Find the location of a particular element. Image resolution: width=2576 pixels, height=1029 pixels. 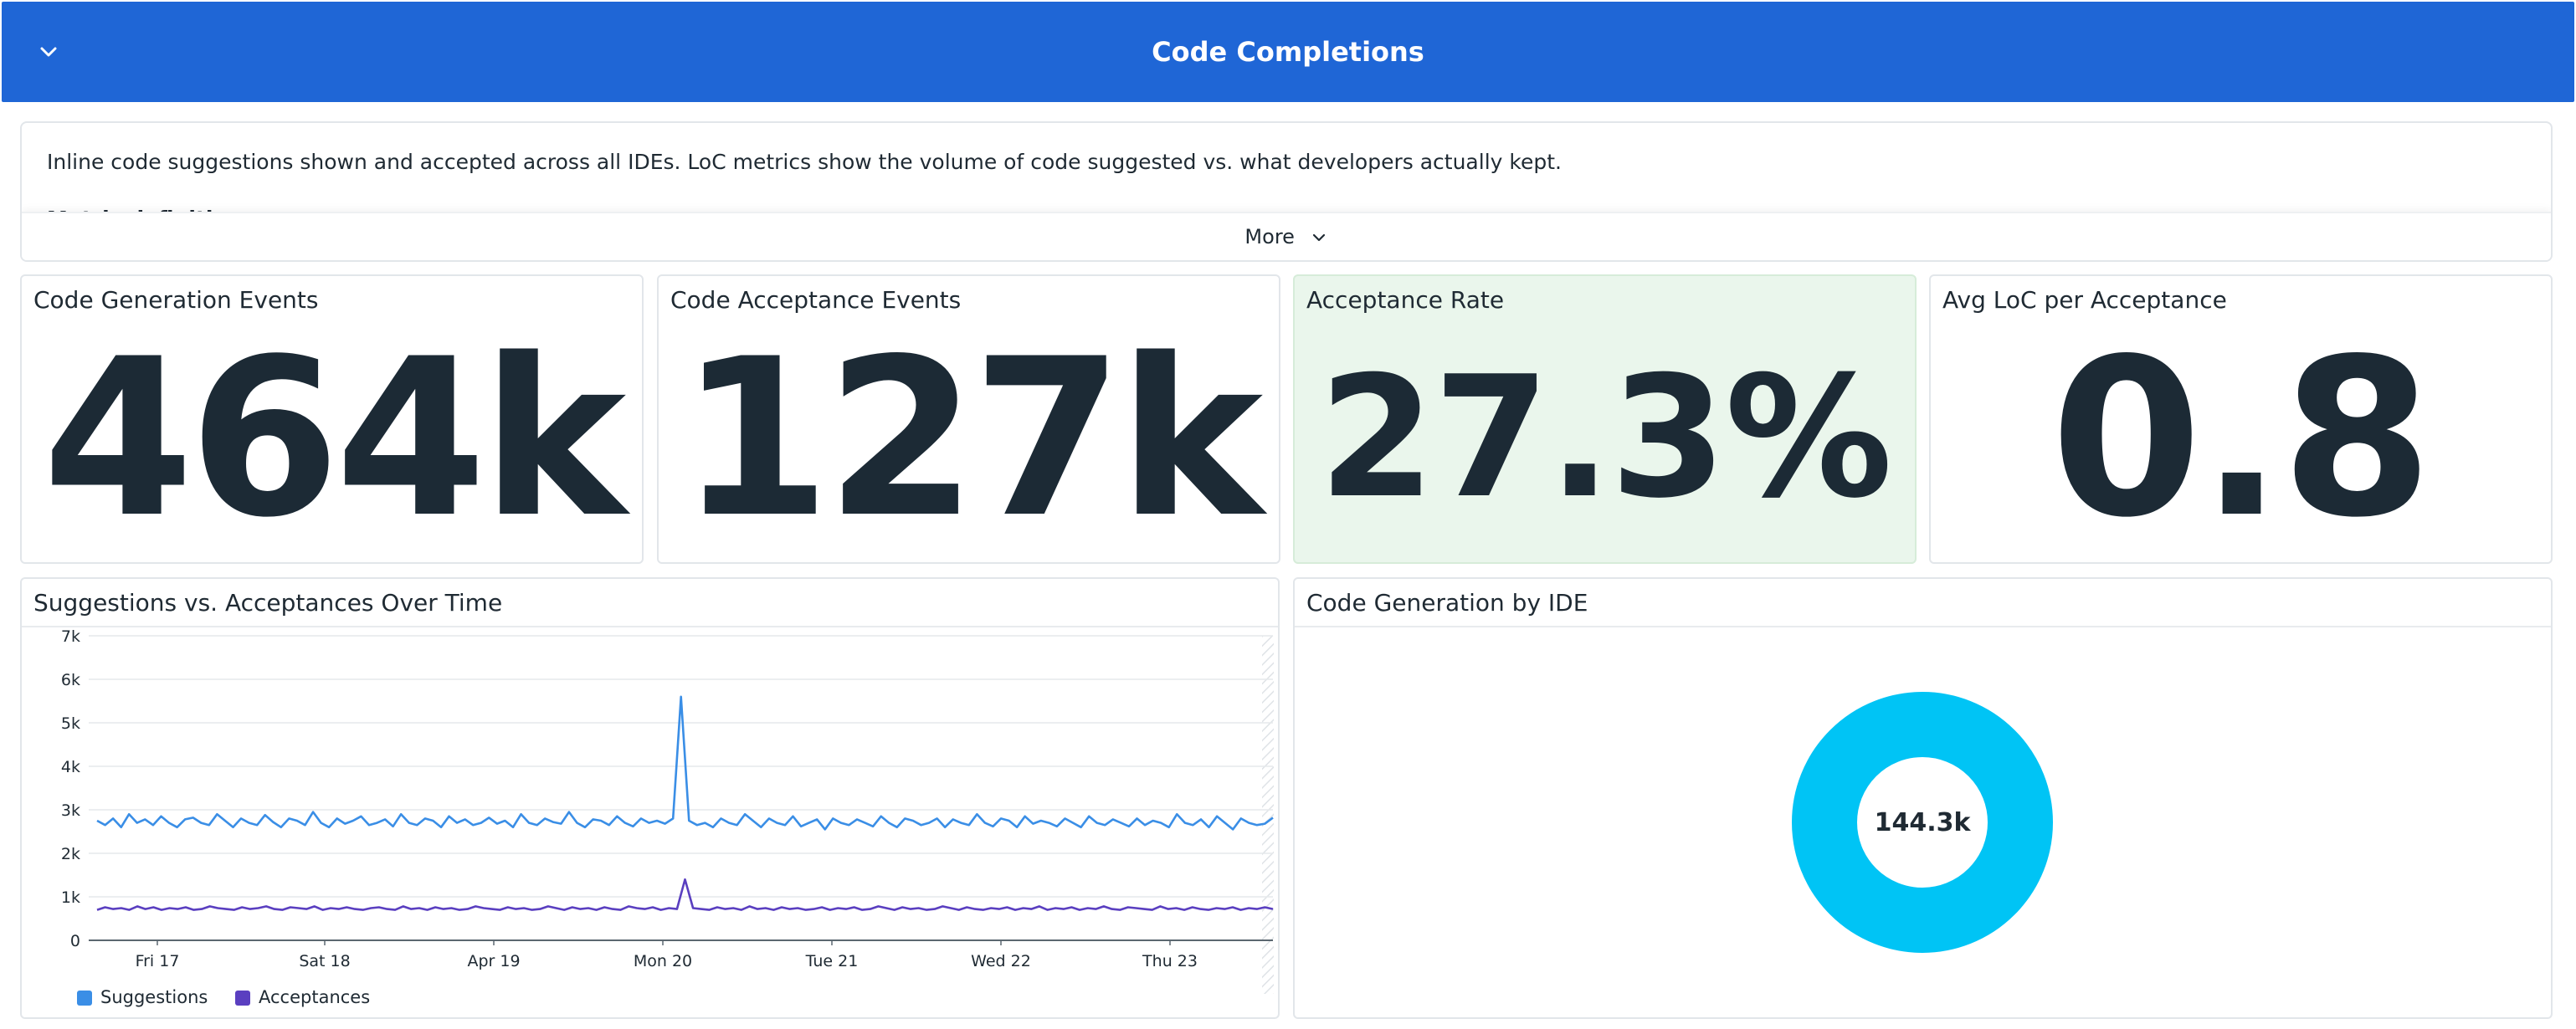

y-tick-label: 0 is located at coordinates (75, 941).